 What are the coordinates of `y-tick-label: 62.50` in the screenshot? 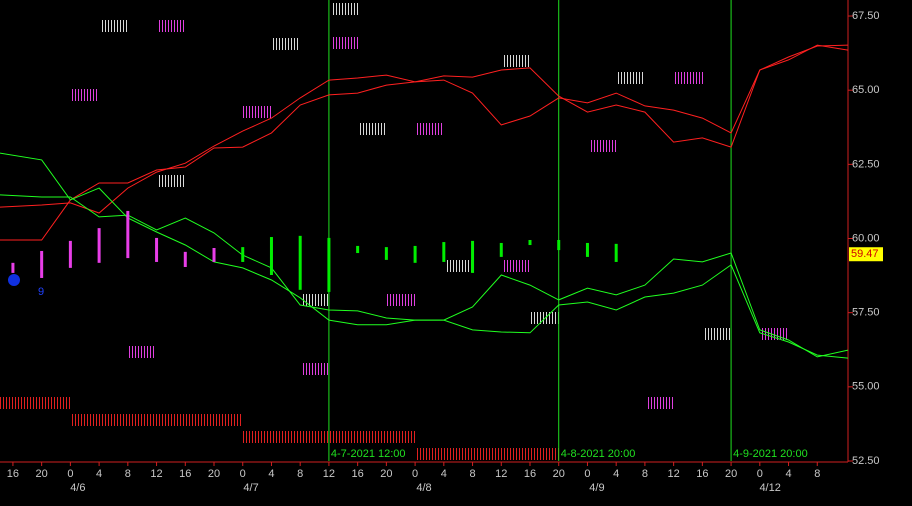 It's located at (866, 164).